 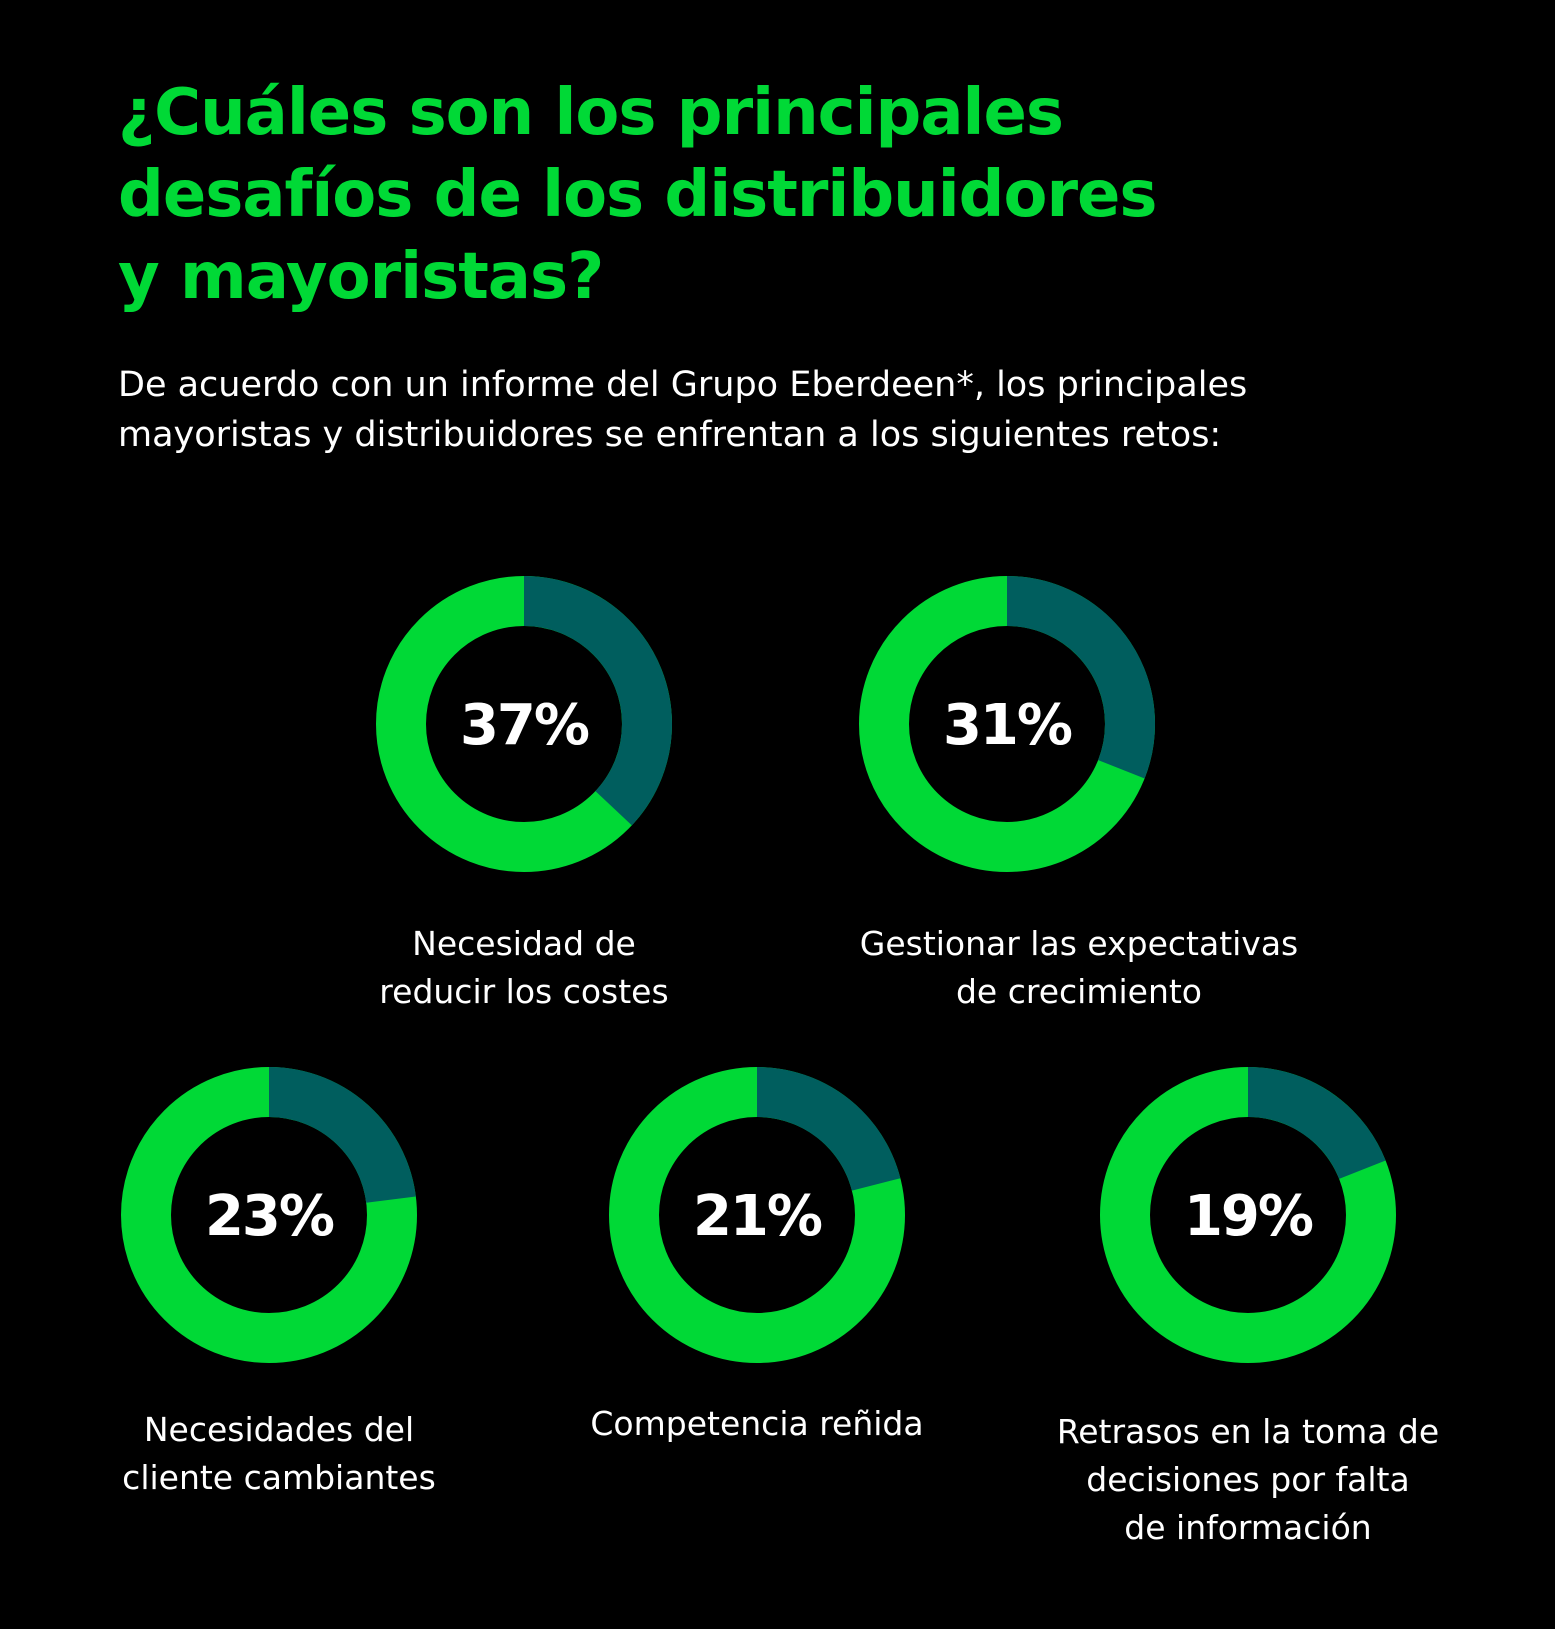 What do you see at coordinates (1248, 1527) in the screenshot?
I see `donut-category-label-line: de información` at bounding box center [1248, 1527].